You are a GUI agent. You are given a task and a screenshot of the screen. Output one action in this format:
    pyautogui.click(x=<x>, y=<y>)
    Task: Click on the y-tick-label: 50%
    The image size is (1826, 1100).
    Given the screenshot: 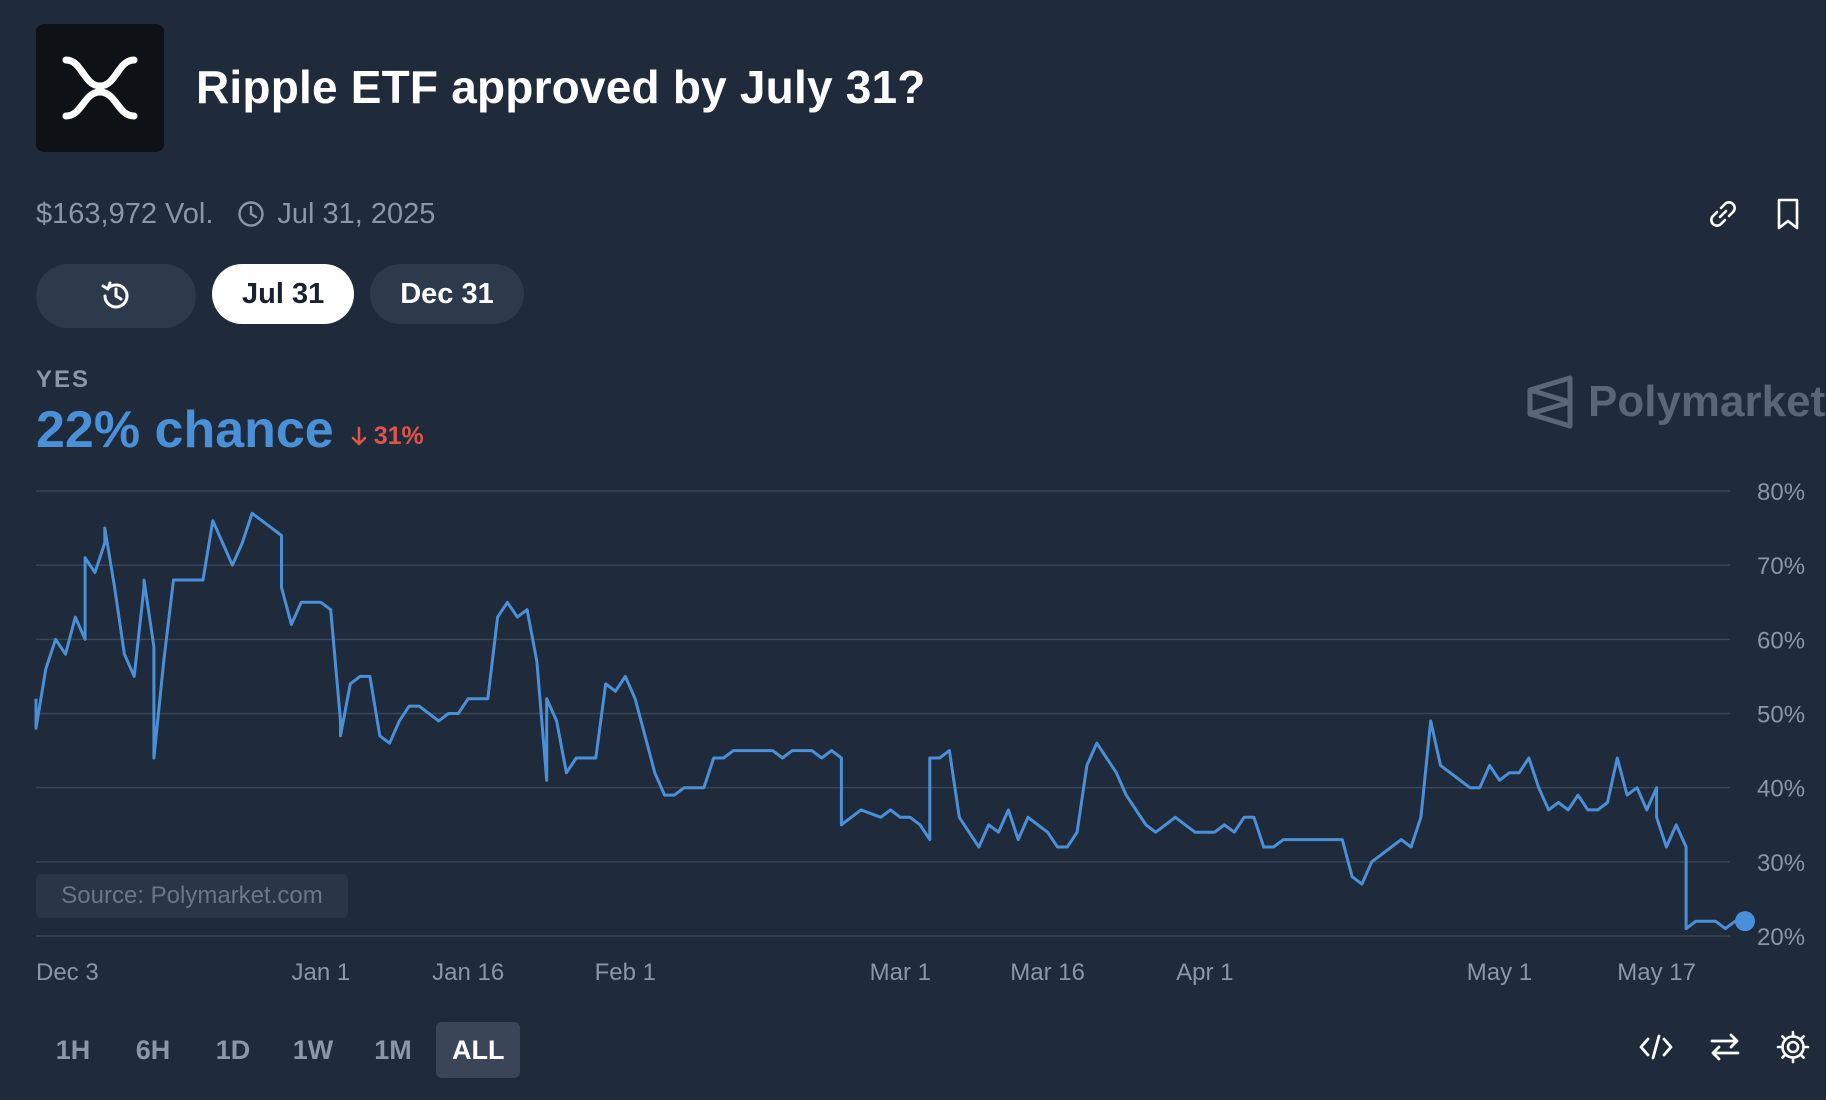 What is the action you would take?
    pyautogui.click(x=1781, y=715)
    